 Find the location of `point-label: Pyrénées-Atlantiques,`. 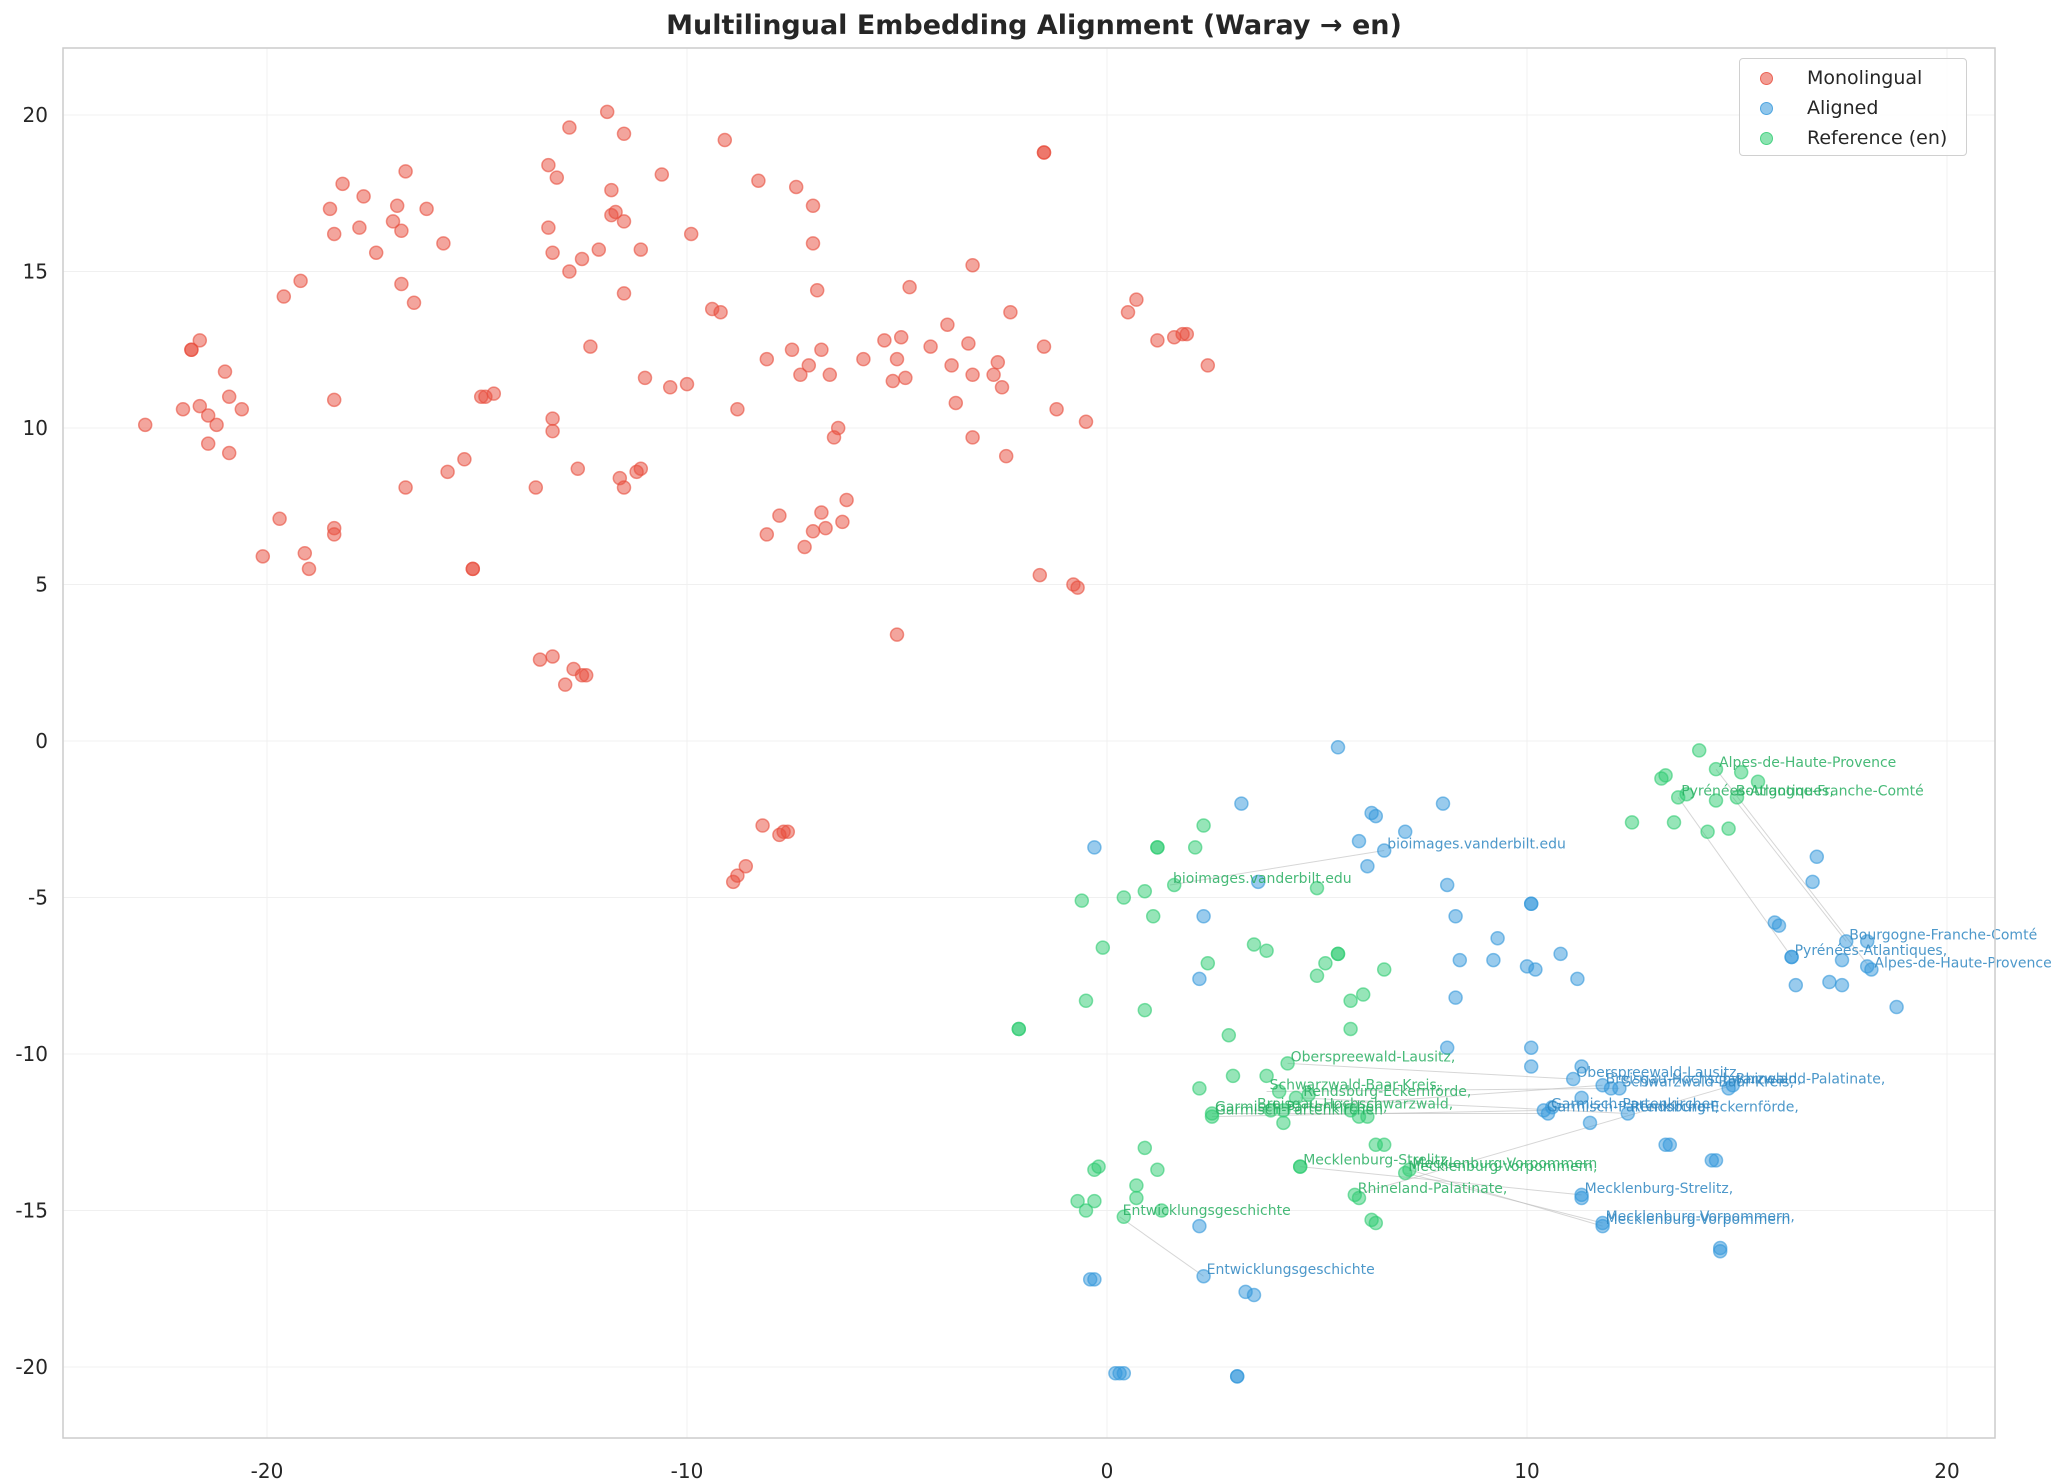

point-label: Pyrénées-Atlantiques, is located at coordinates (1757, 791).